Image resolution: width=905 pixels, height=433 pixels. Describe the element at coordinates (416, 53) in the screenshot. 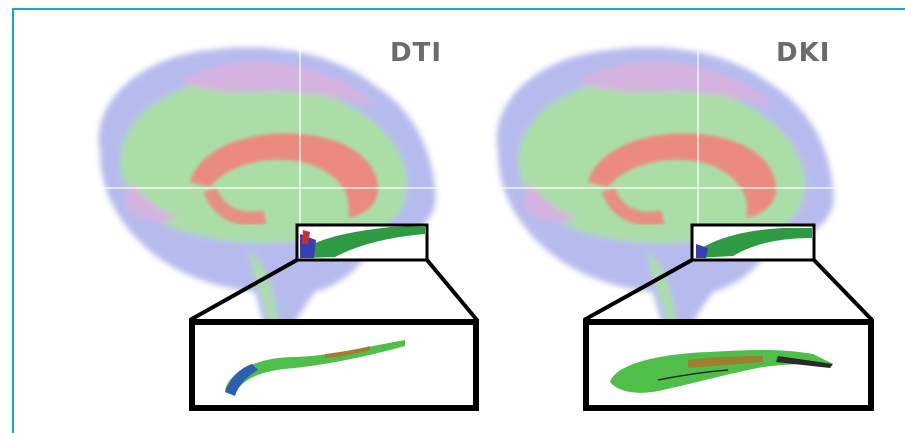

I see `dti-label: DTI` at that location.